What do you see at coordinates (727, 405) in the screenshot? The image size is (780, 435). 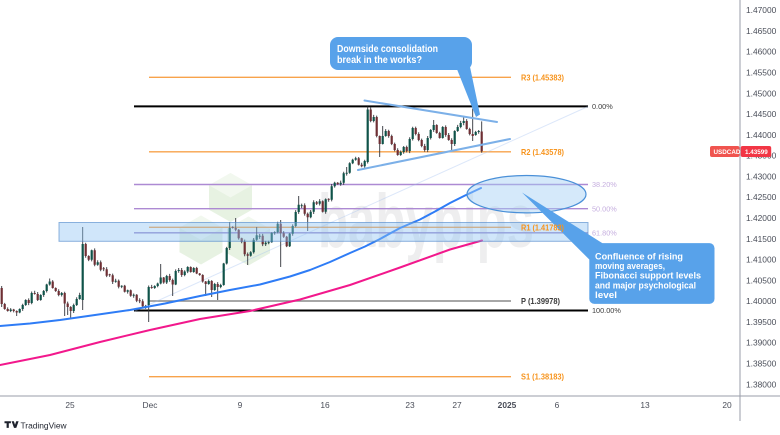 I see `svg-text: 20` at bounding box center [727, 405].